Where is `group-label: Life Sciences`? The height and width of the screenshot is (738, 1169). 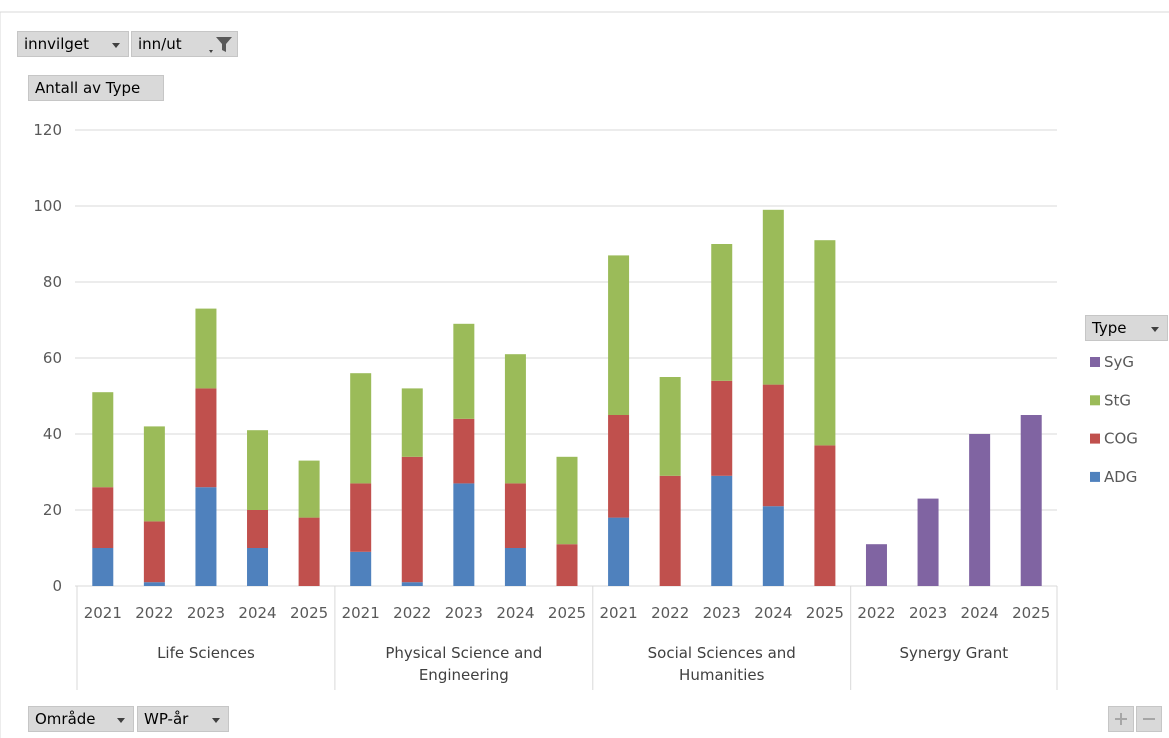
group-label: Life Sciences is located at coordinates (206, 653).